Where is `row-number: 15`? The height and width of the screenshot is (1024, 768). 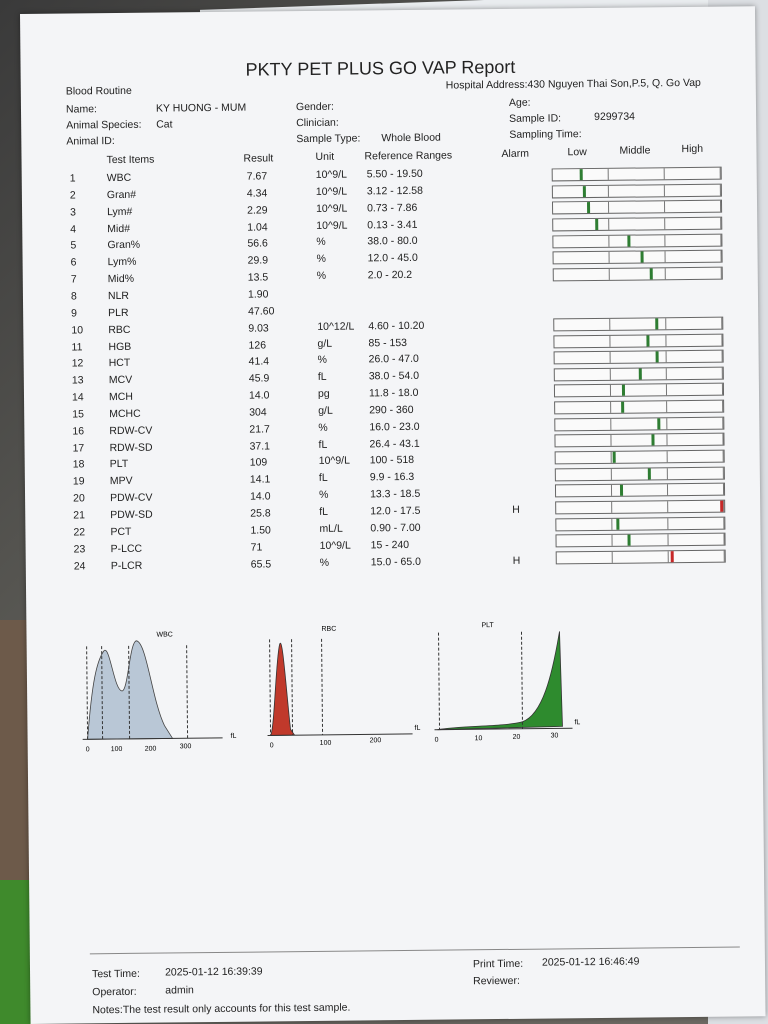 row-number: 15 is located at coordinates (78, 414).